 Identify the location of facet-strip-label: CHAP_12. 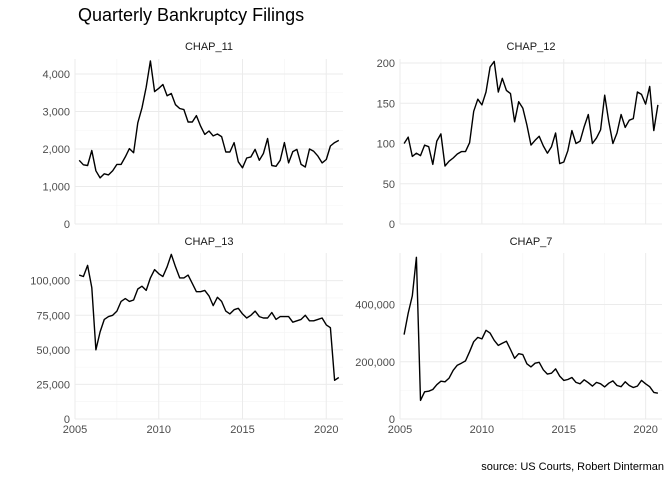
(531, 47).